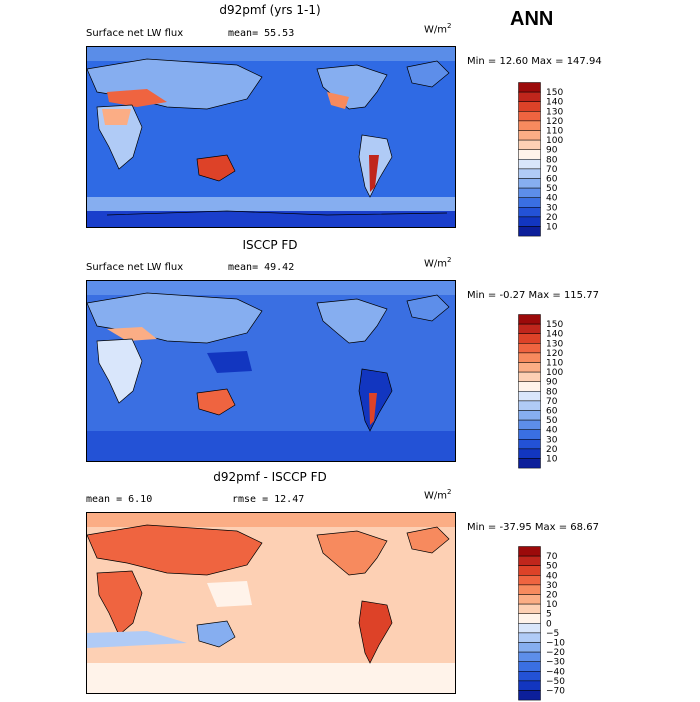 Image resolution: width=700 pixels, height=702 pixels. What do you see at coordinates (555, 653) in the screenshot?
I see `colorbar-tick-label: −20` at bounding box center [555, 653].